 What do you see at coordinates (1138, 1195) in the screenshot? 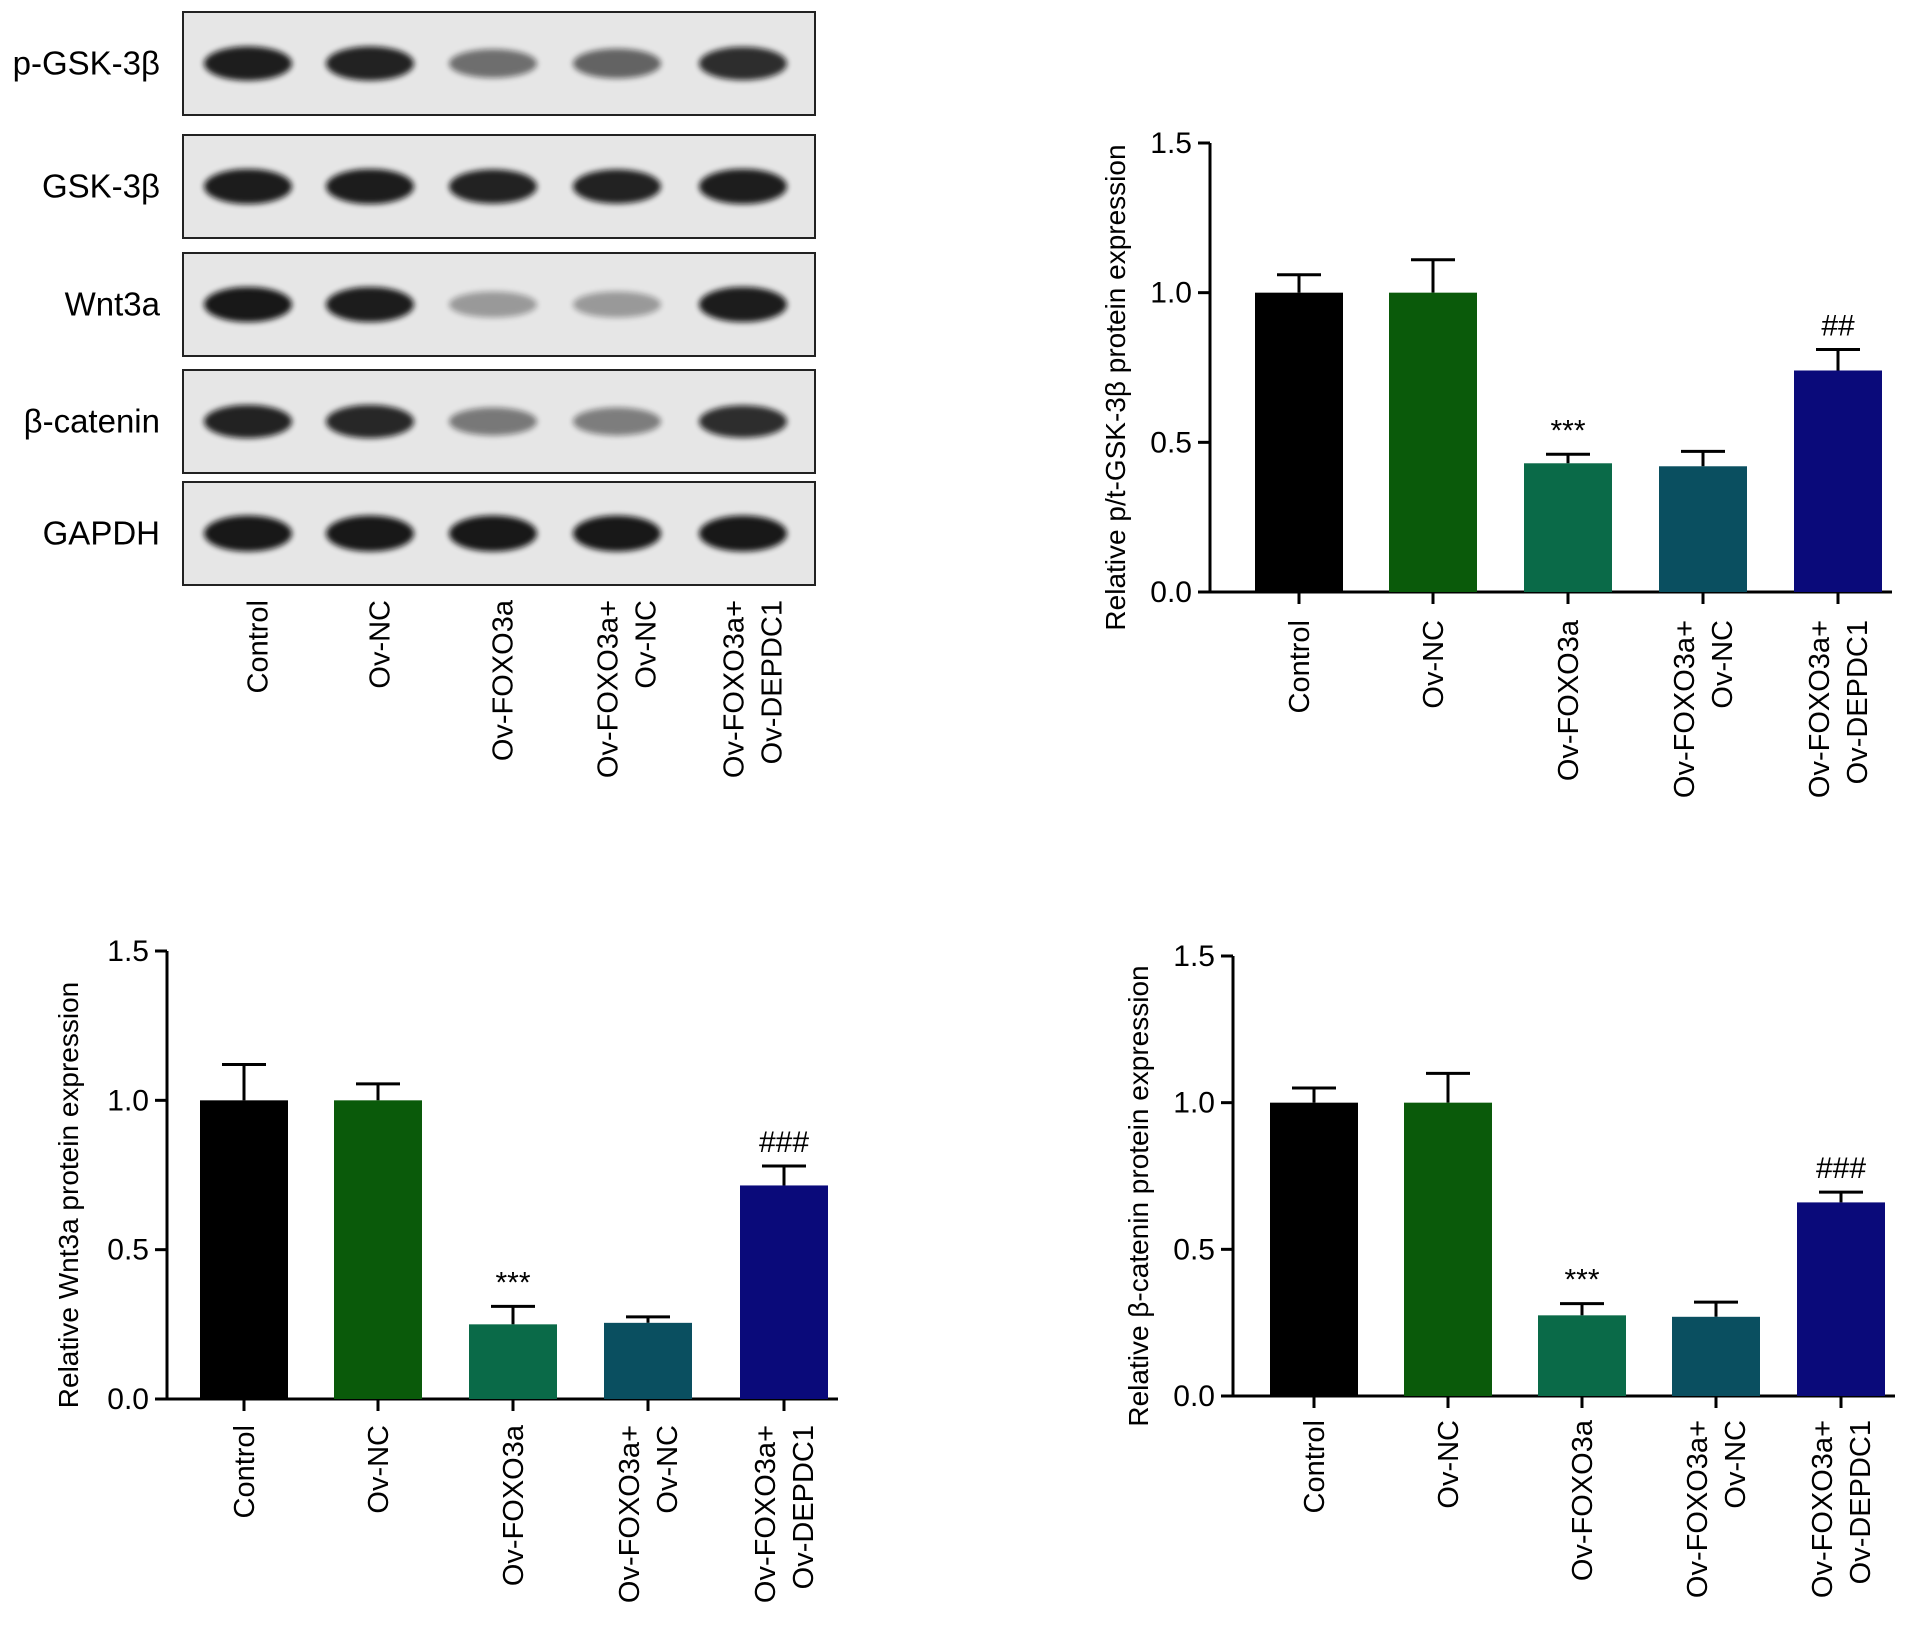
I see `y-axis-label: Relative β-catenin protein expression` at bounding box center [1138, 1195].